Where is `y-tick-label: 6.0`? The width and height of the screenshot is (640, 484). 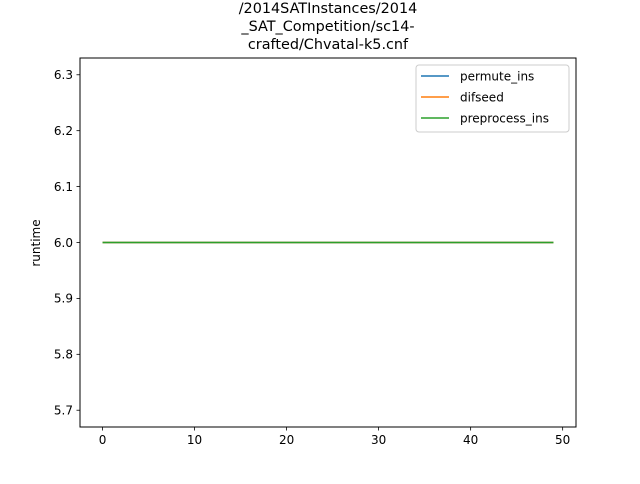
y-tick-label: 6.0 is located at coordinates (63, 243).